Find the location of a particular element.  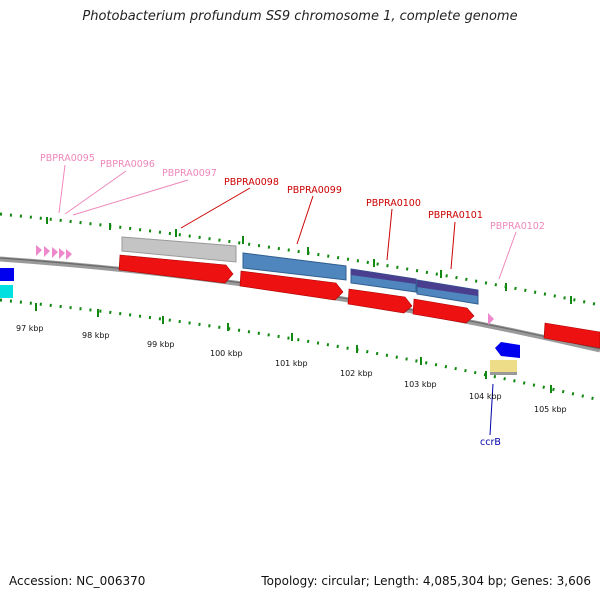

kbp-label-97: 97 kbp is located at coordinates (30, 328).